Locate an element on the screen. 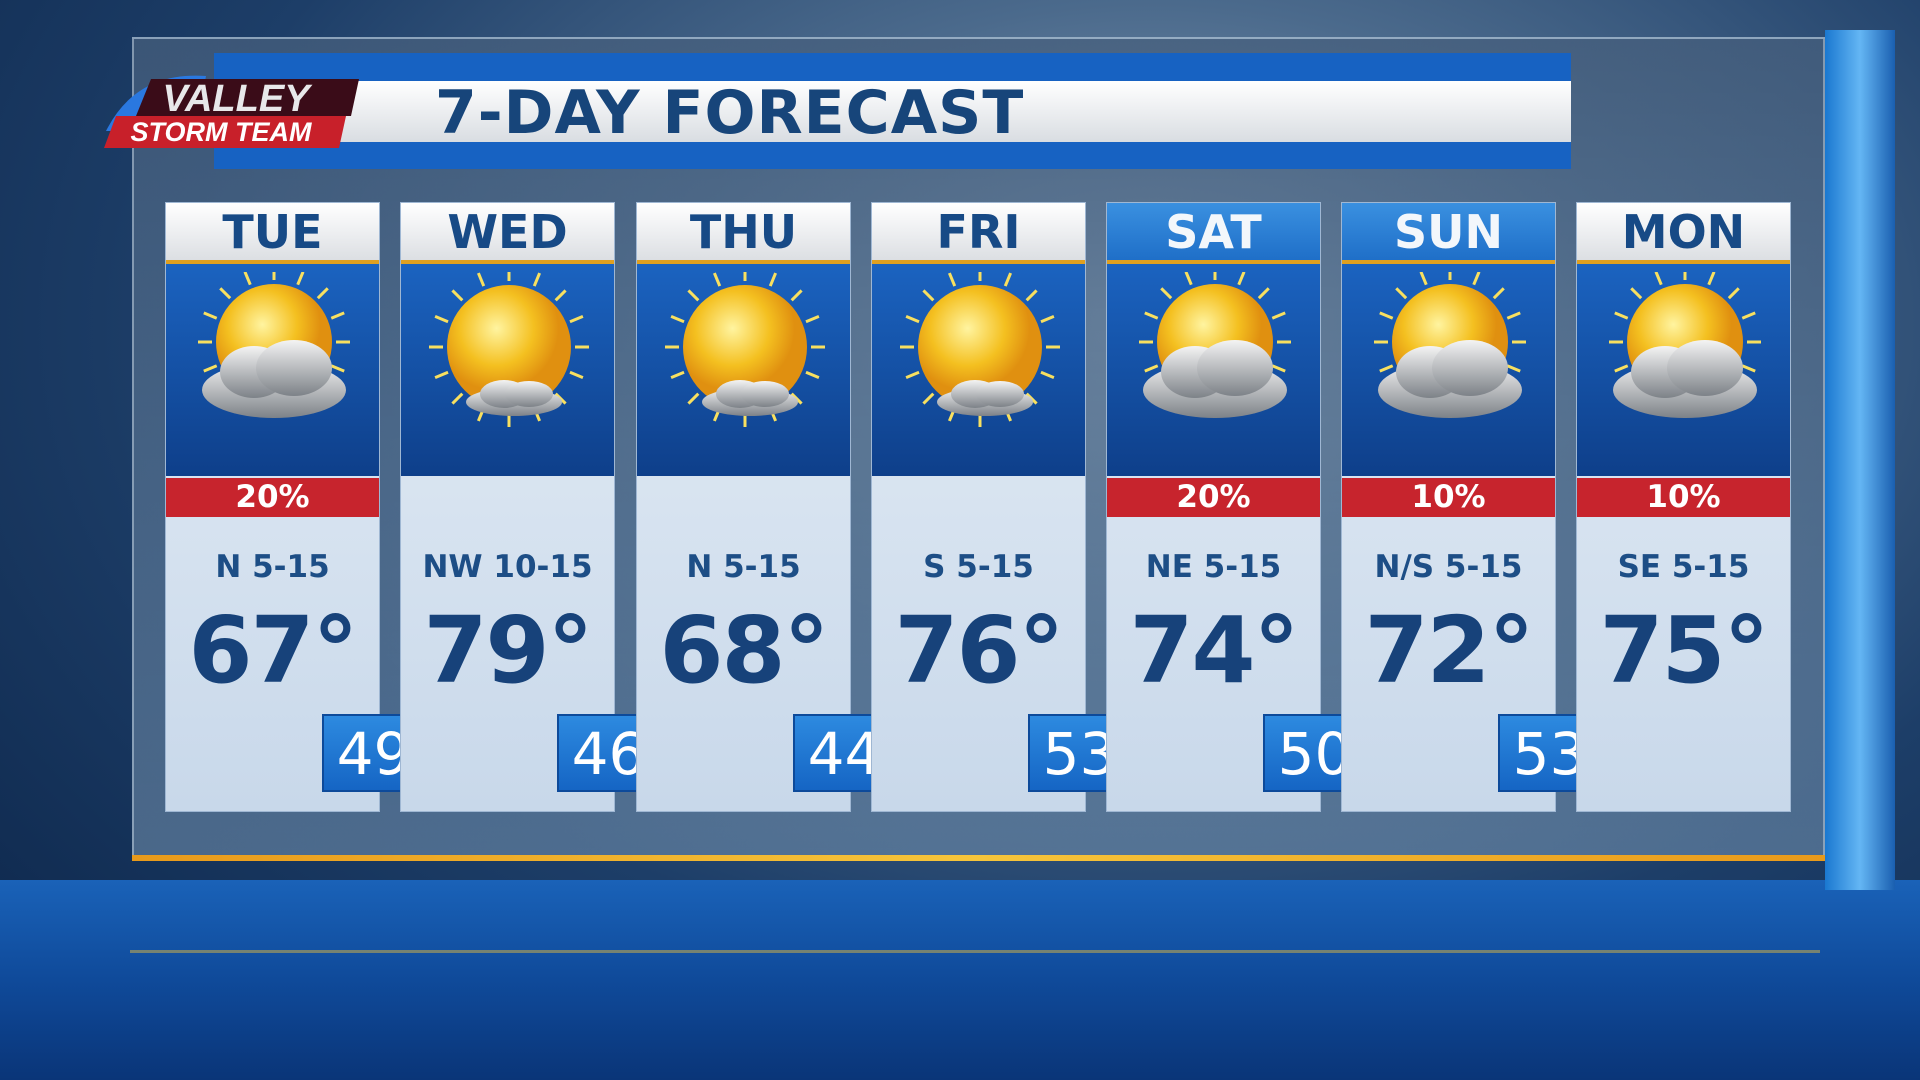 The width and height of the screenshot is (1920, 1080). title-strip is located at coordinates (892, 111).